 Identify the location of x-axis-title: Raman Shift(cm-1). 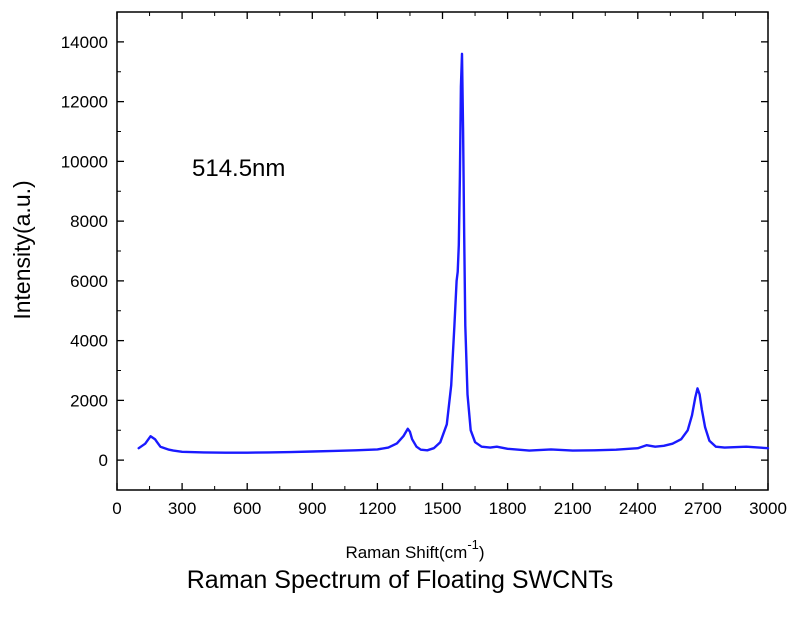
(414, 549).